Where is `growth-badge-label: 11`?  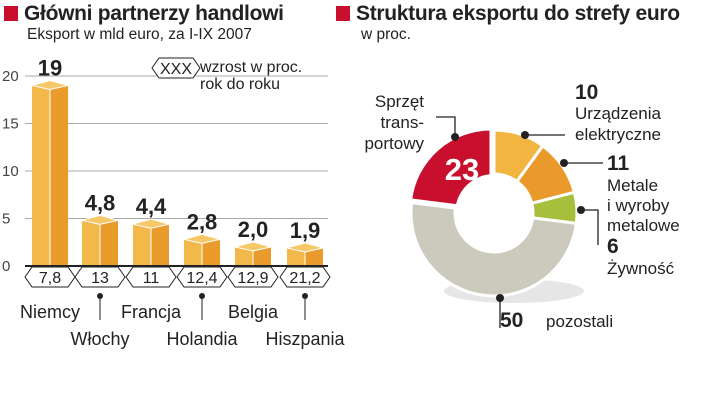 growth-badge-label: 11 is located at coordinates (151, 278).